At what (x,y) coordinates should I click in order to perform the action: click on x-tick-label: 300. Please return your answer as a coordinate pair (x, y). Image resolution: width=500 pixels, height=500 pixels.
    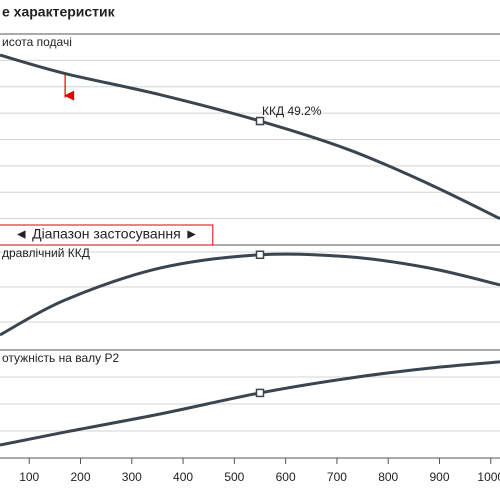
    Looking at the image, I should click on (132, 477).